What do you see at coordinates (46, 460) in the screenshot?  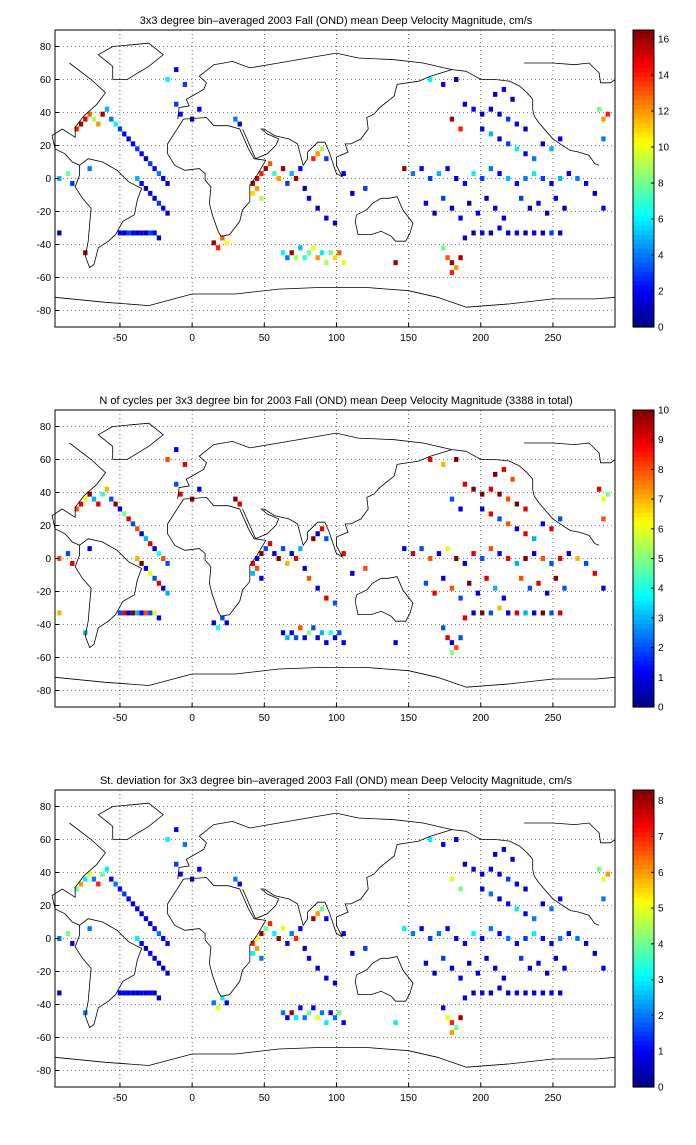 I see `y-tick-label: 60` at bounding box center [46, 460].